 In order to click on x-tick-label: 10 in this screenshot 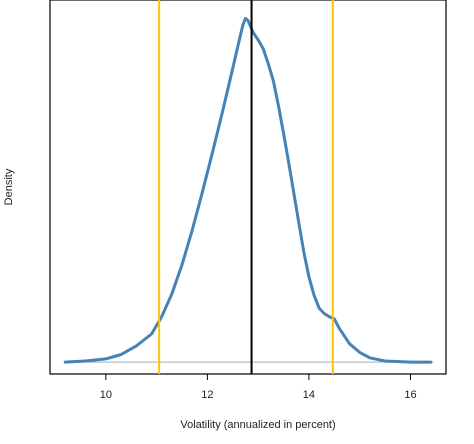, I will do `click(106, 395)`.